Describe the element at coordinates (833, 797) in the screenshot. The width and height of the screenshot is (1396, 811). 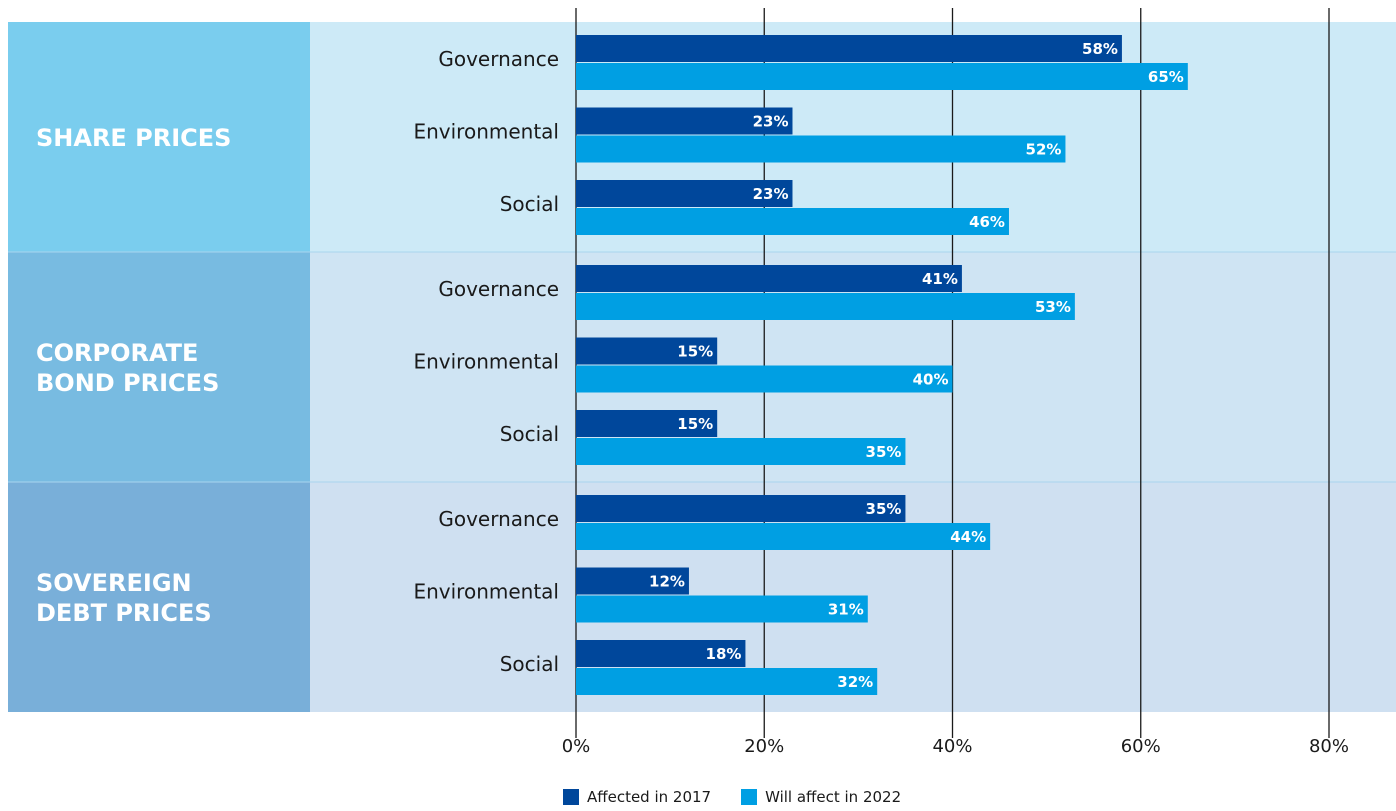
I see `legend-label-will-affect-2022: Will affect in 2022` at that location.